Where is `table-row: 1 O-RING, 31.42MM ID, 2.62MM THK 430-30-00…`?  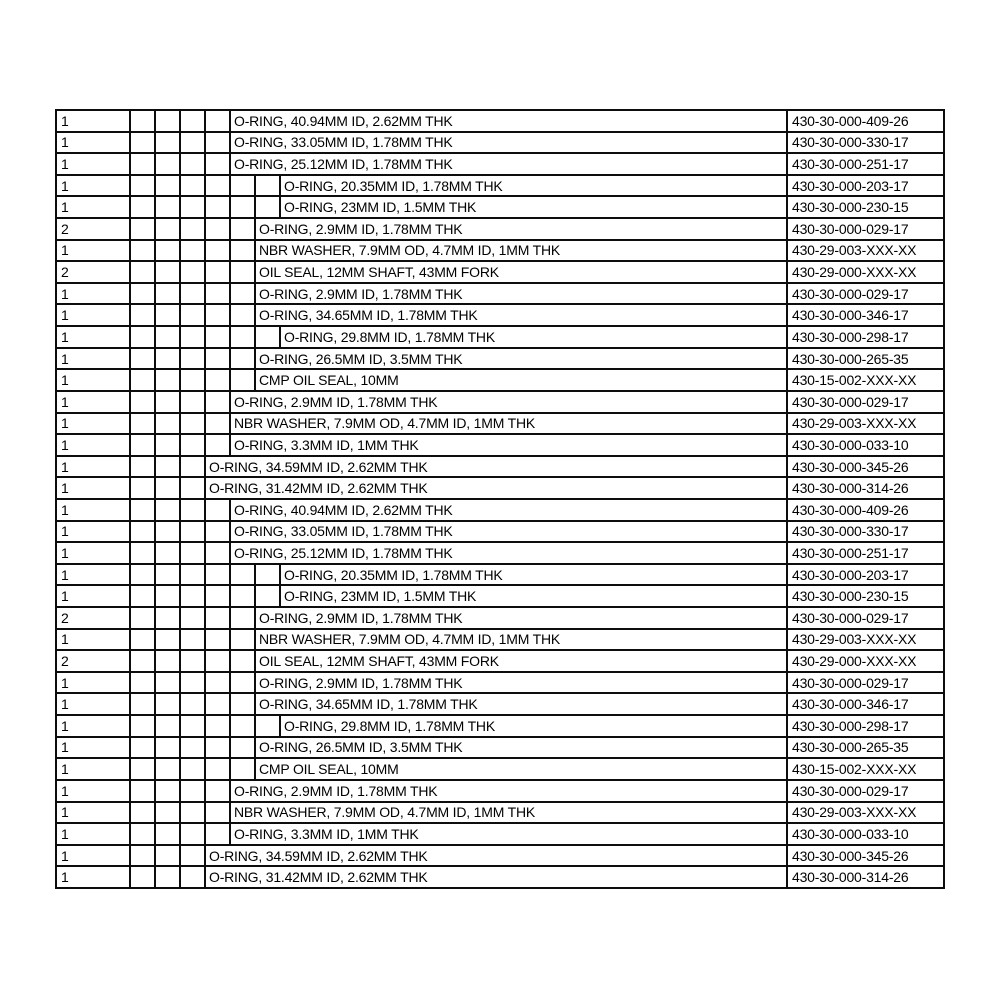
table-row: 1 O-RING, 31.42MM ID, 2.62MM THK 430-30-00… is located at coordinates (500, 487).